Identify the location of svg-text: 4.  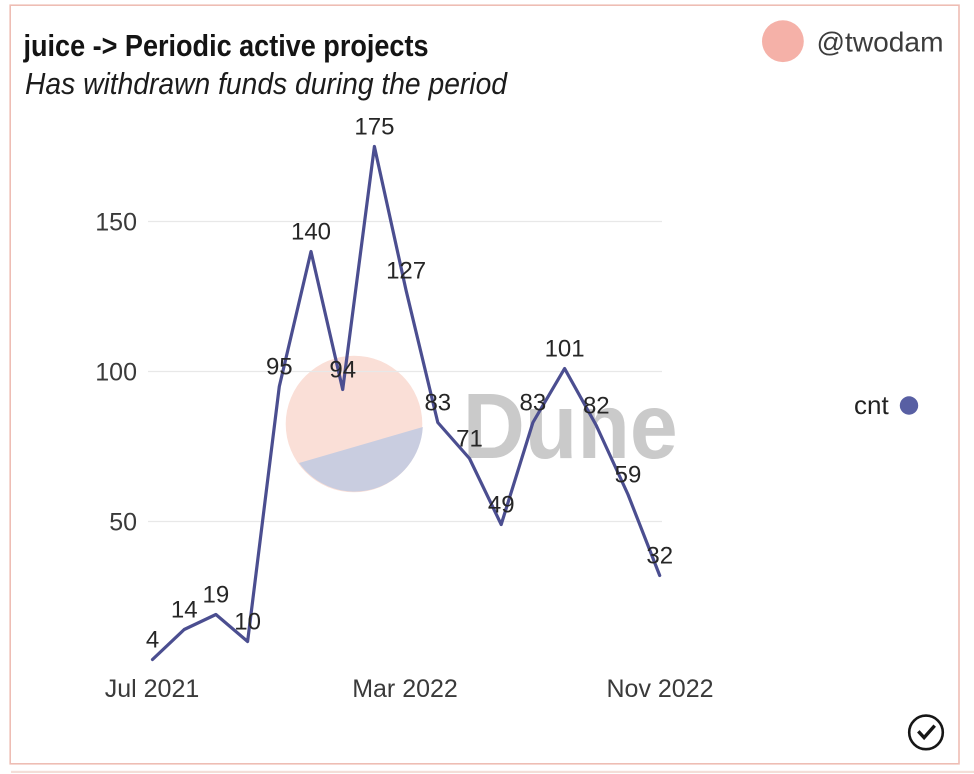
(152, 640).